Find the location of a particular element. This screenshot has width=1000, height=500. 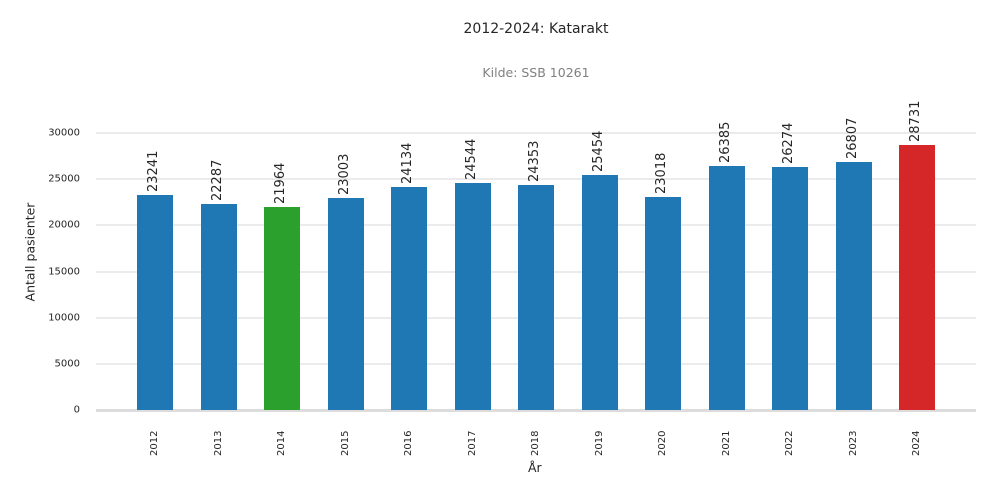

y-tick-label: 0 is located at coordinates (76, 410).